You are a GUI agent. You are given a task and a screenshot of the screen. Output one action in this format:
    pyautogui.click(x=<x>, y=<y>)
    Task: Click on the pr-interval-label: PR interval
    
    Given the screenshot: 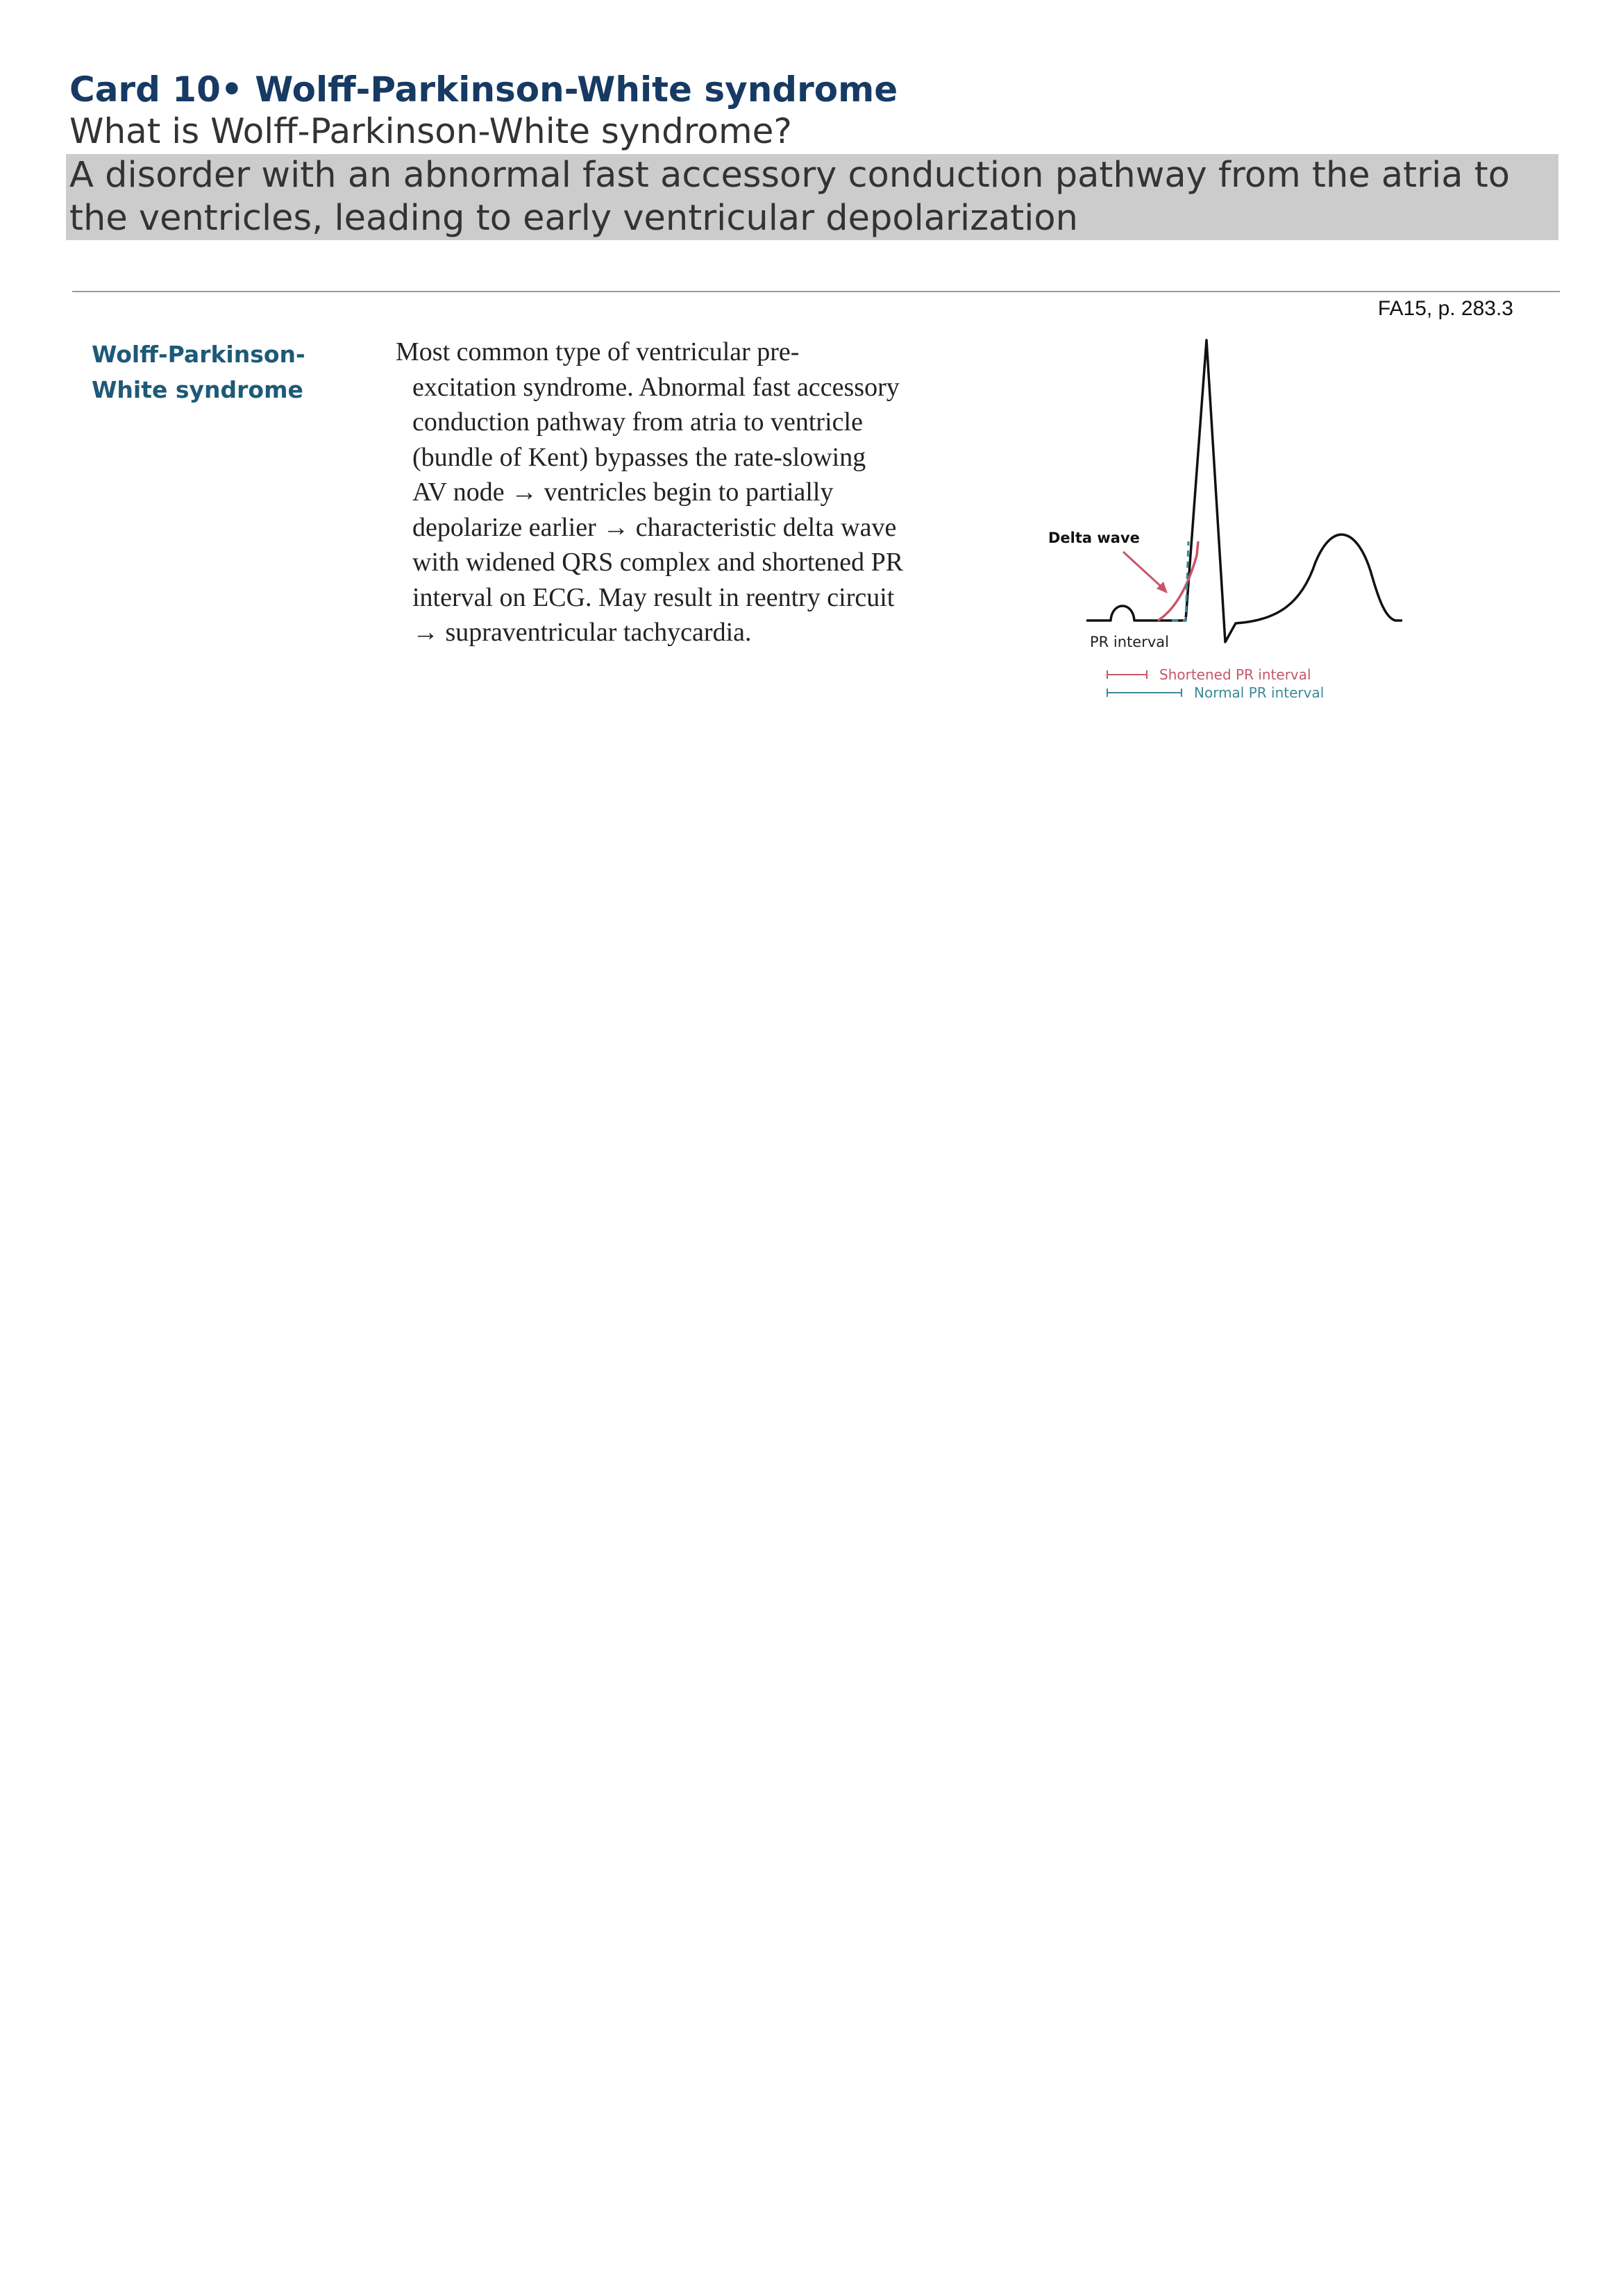 What is the action you would take?
    pyautogui.click(x=1129, y=642)
    